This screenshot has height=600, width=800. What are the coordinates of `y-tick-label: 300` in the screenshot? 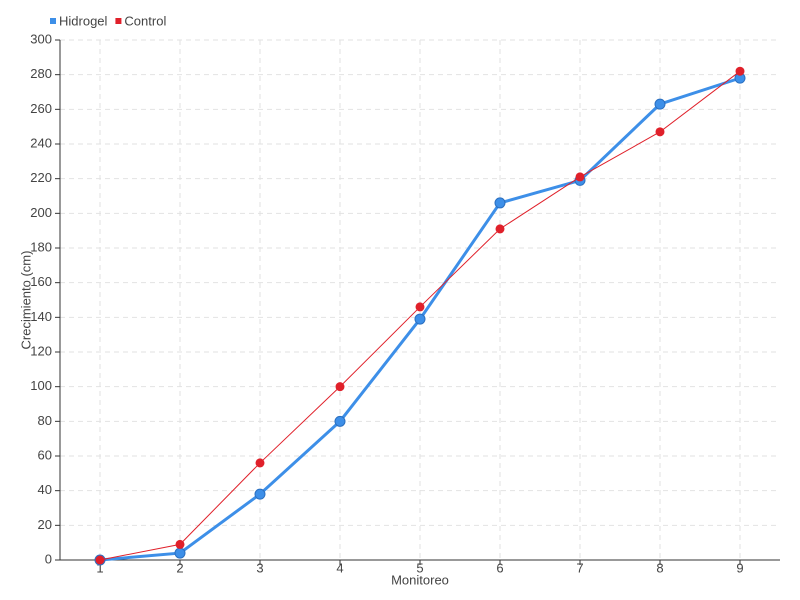 It's located at (41, 38).